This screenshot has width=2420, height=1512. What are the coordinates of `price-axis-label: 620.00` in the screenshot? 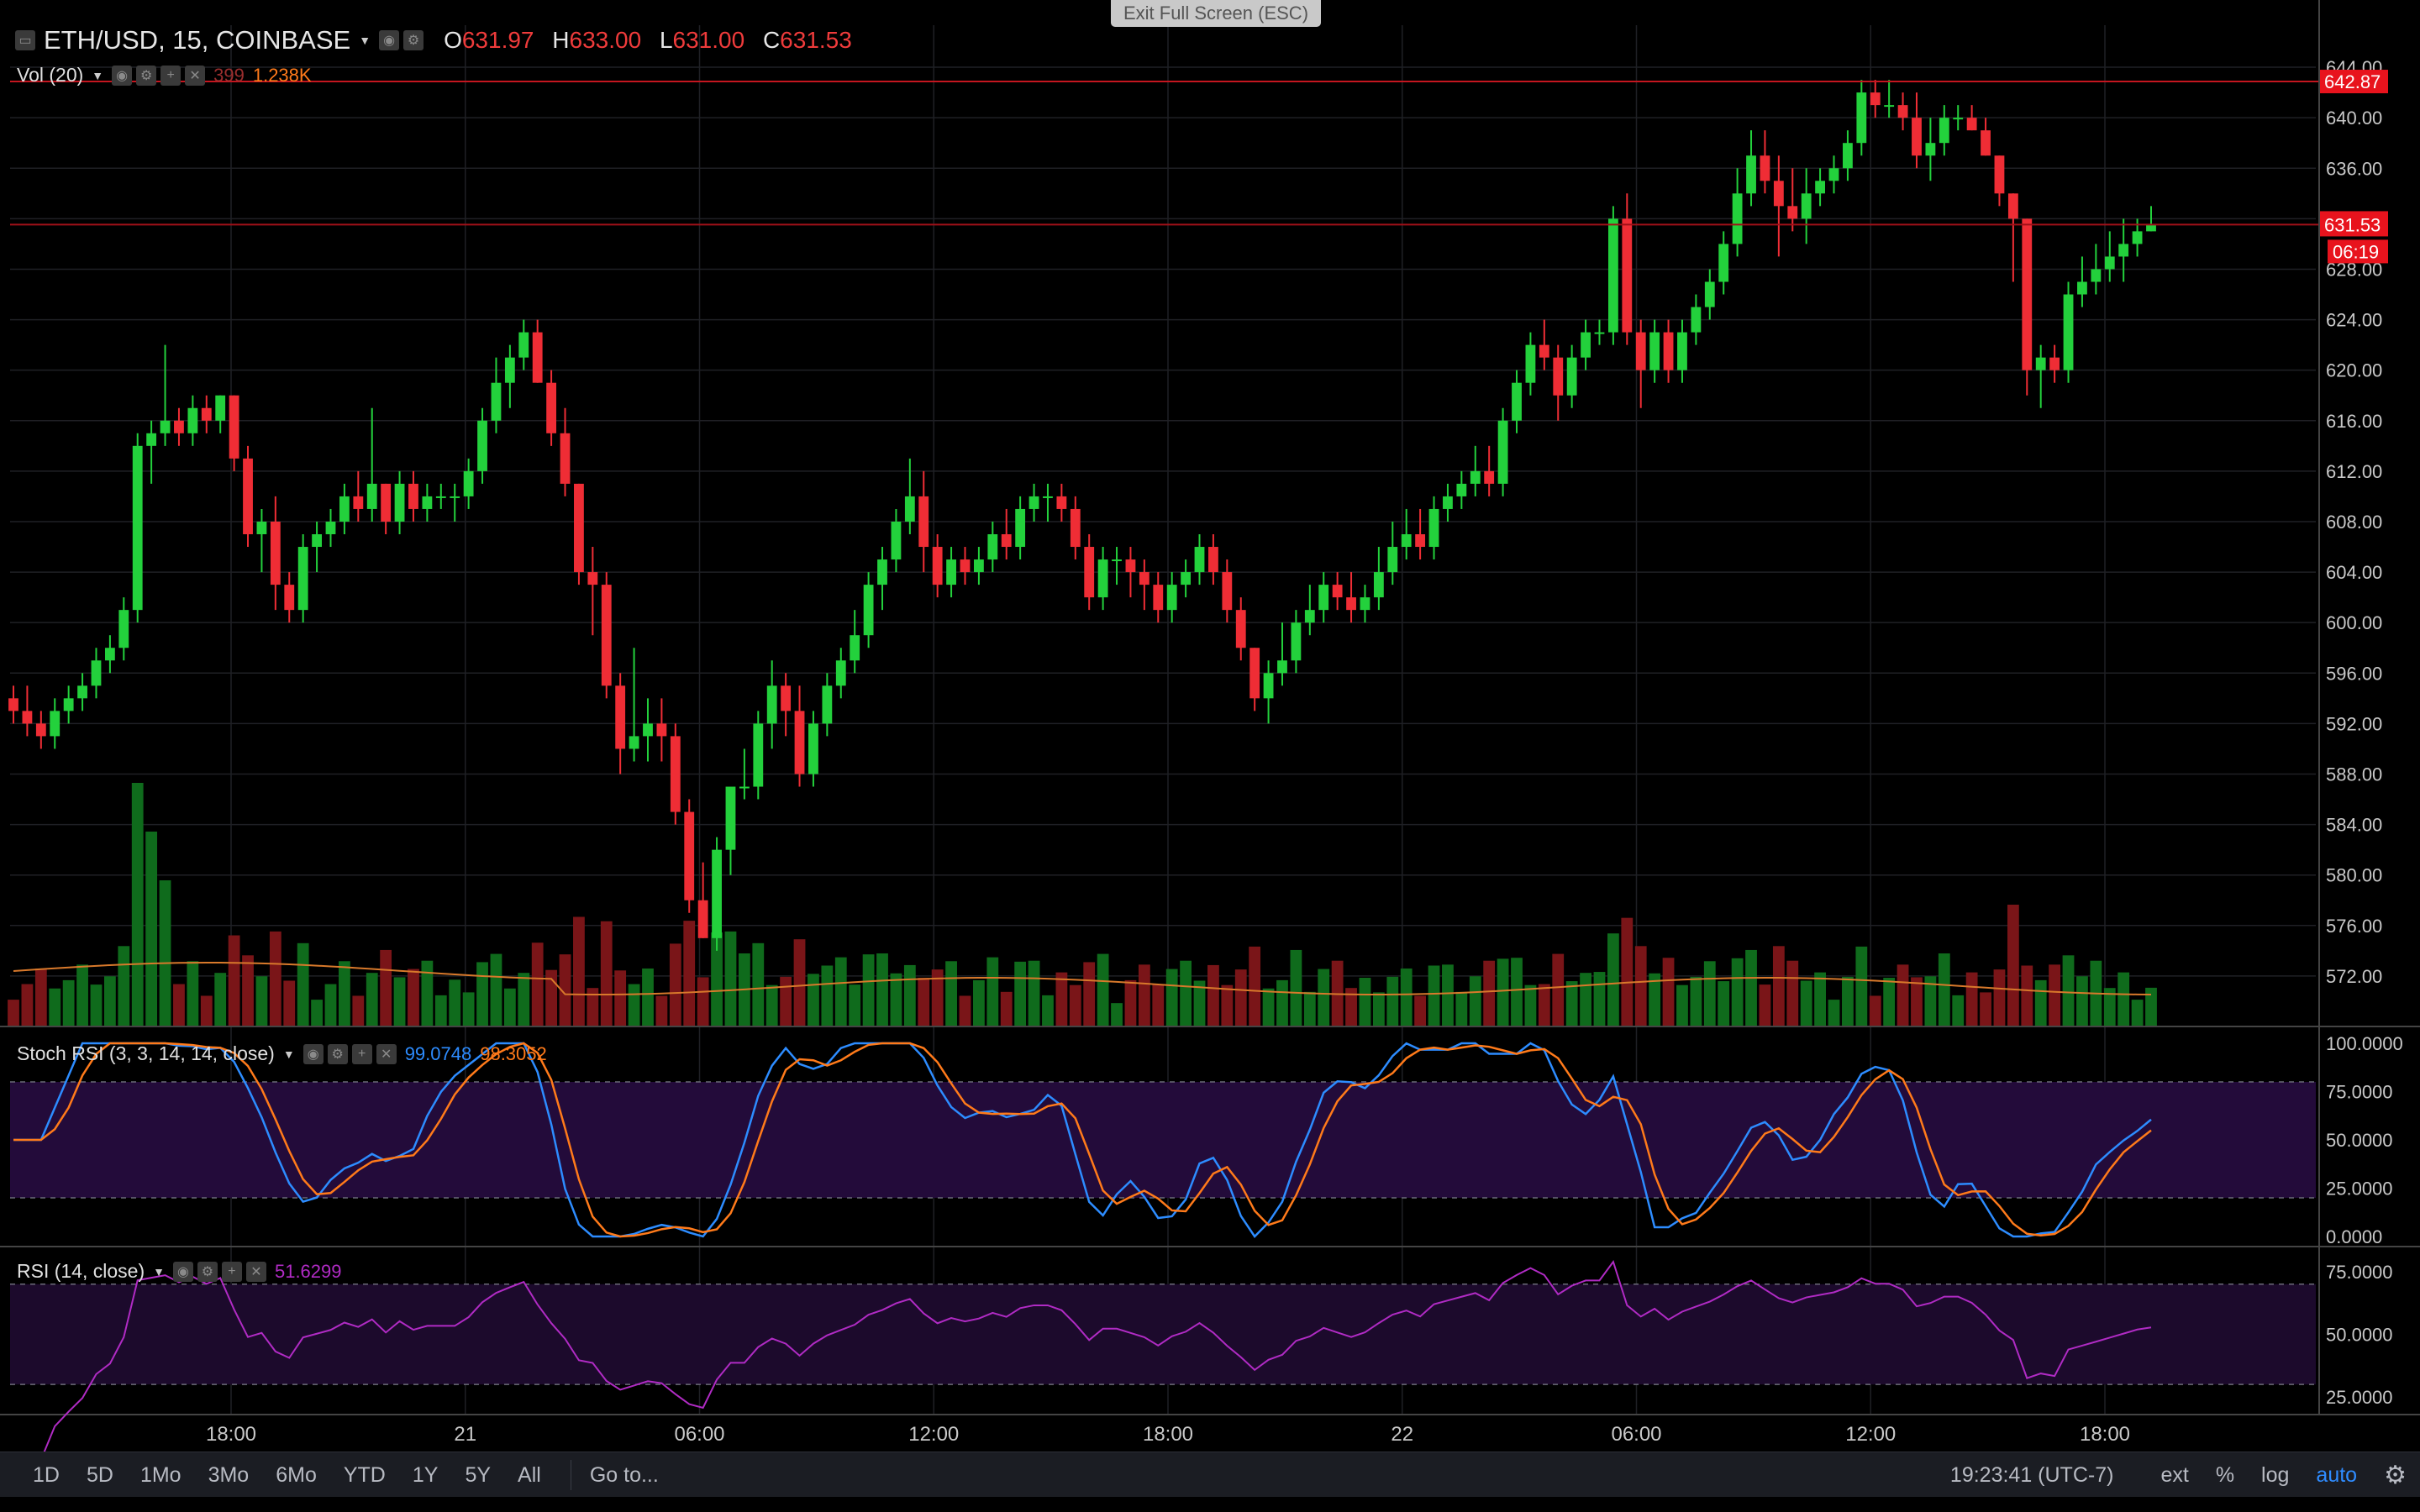 It's located at (2354, 370).